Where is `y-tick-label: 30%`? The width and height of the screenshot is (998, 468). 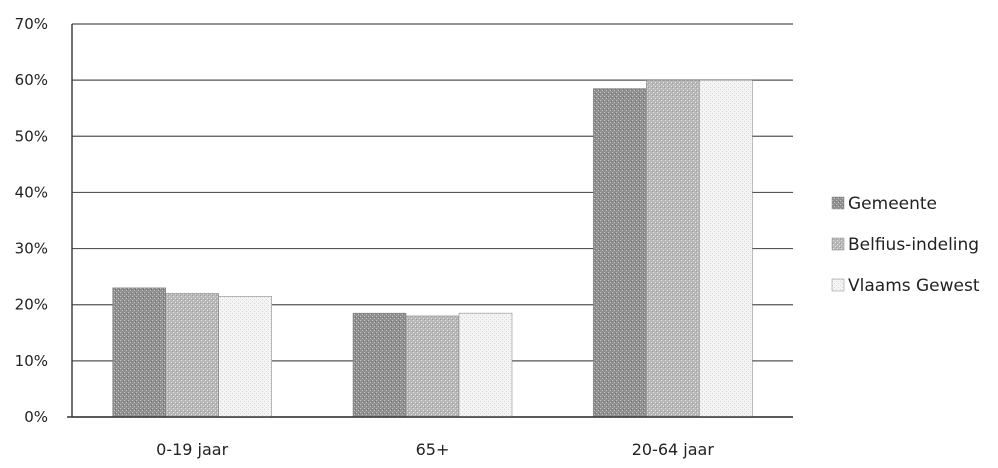
y-tick-label: 30% is located at coordinates (31, 249).